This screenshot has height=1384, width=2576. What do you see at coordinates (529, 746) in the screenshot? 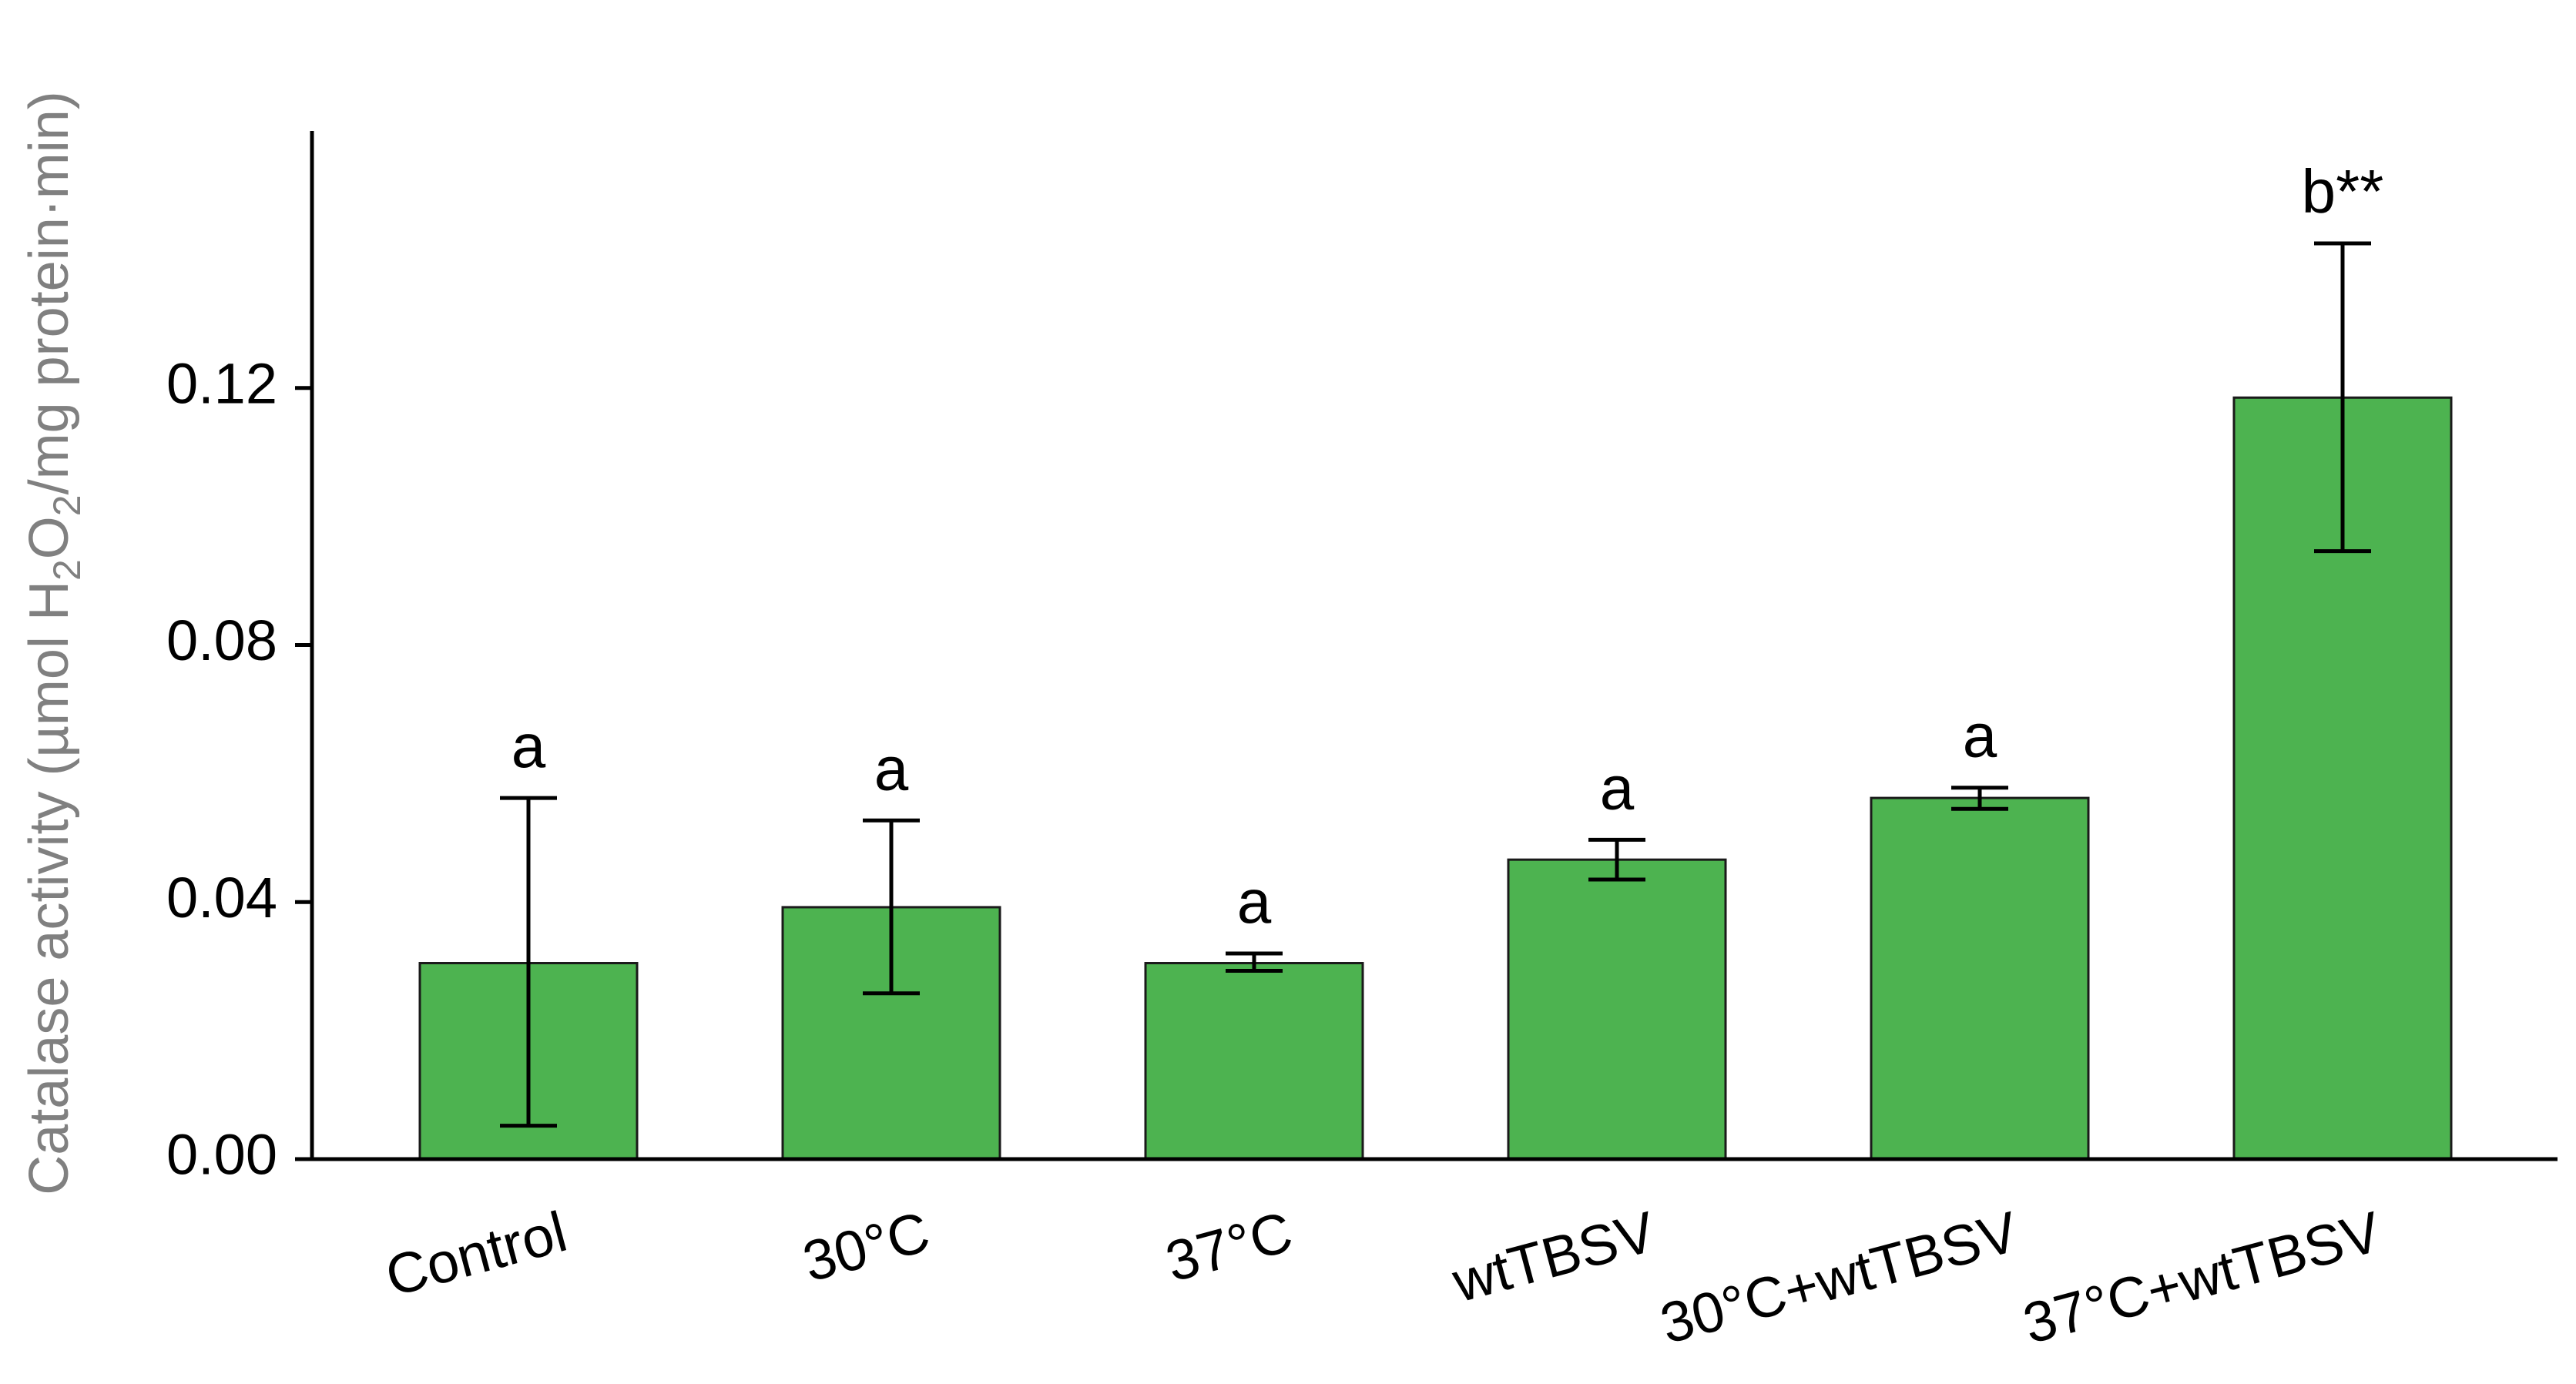
I see `significance-label-0: a` at bounding box center [529, 746].